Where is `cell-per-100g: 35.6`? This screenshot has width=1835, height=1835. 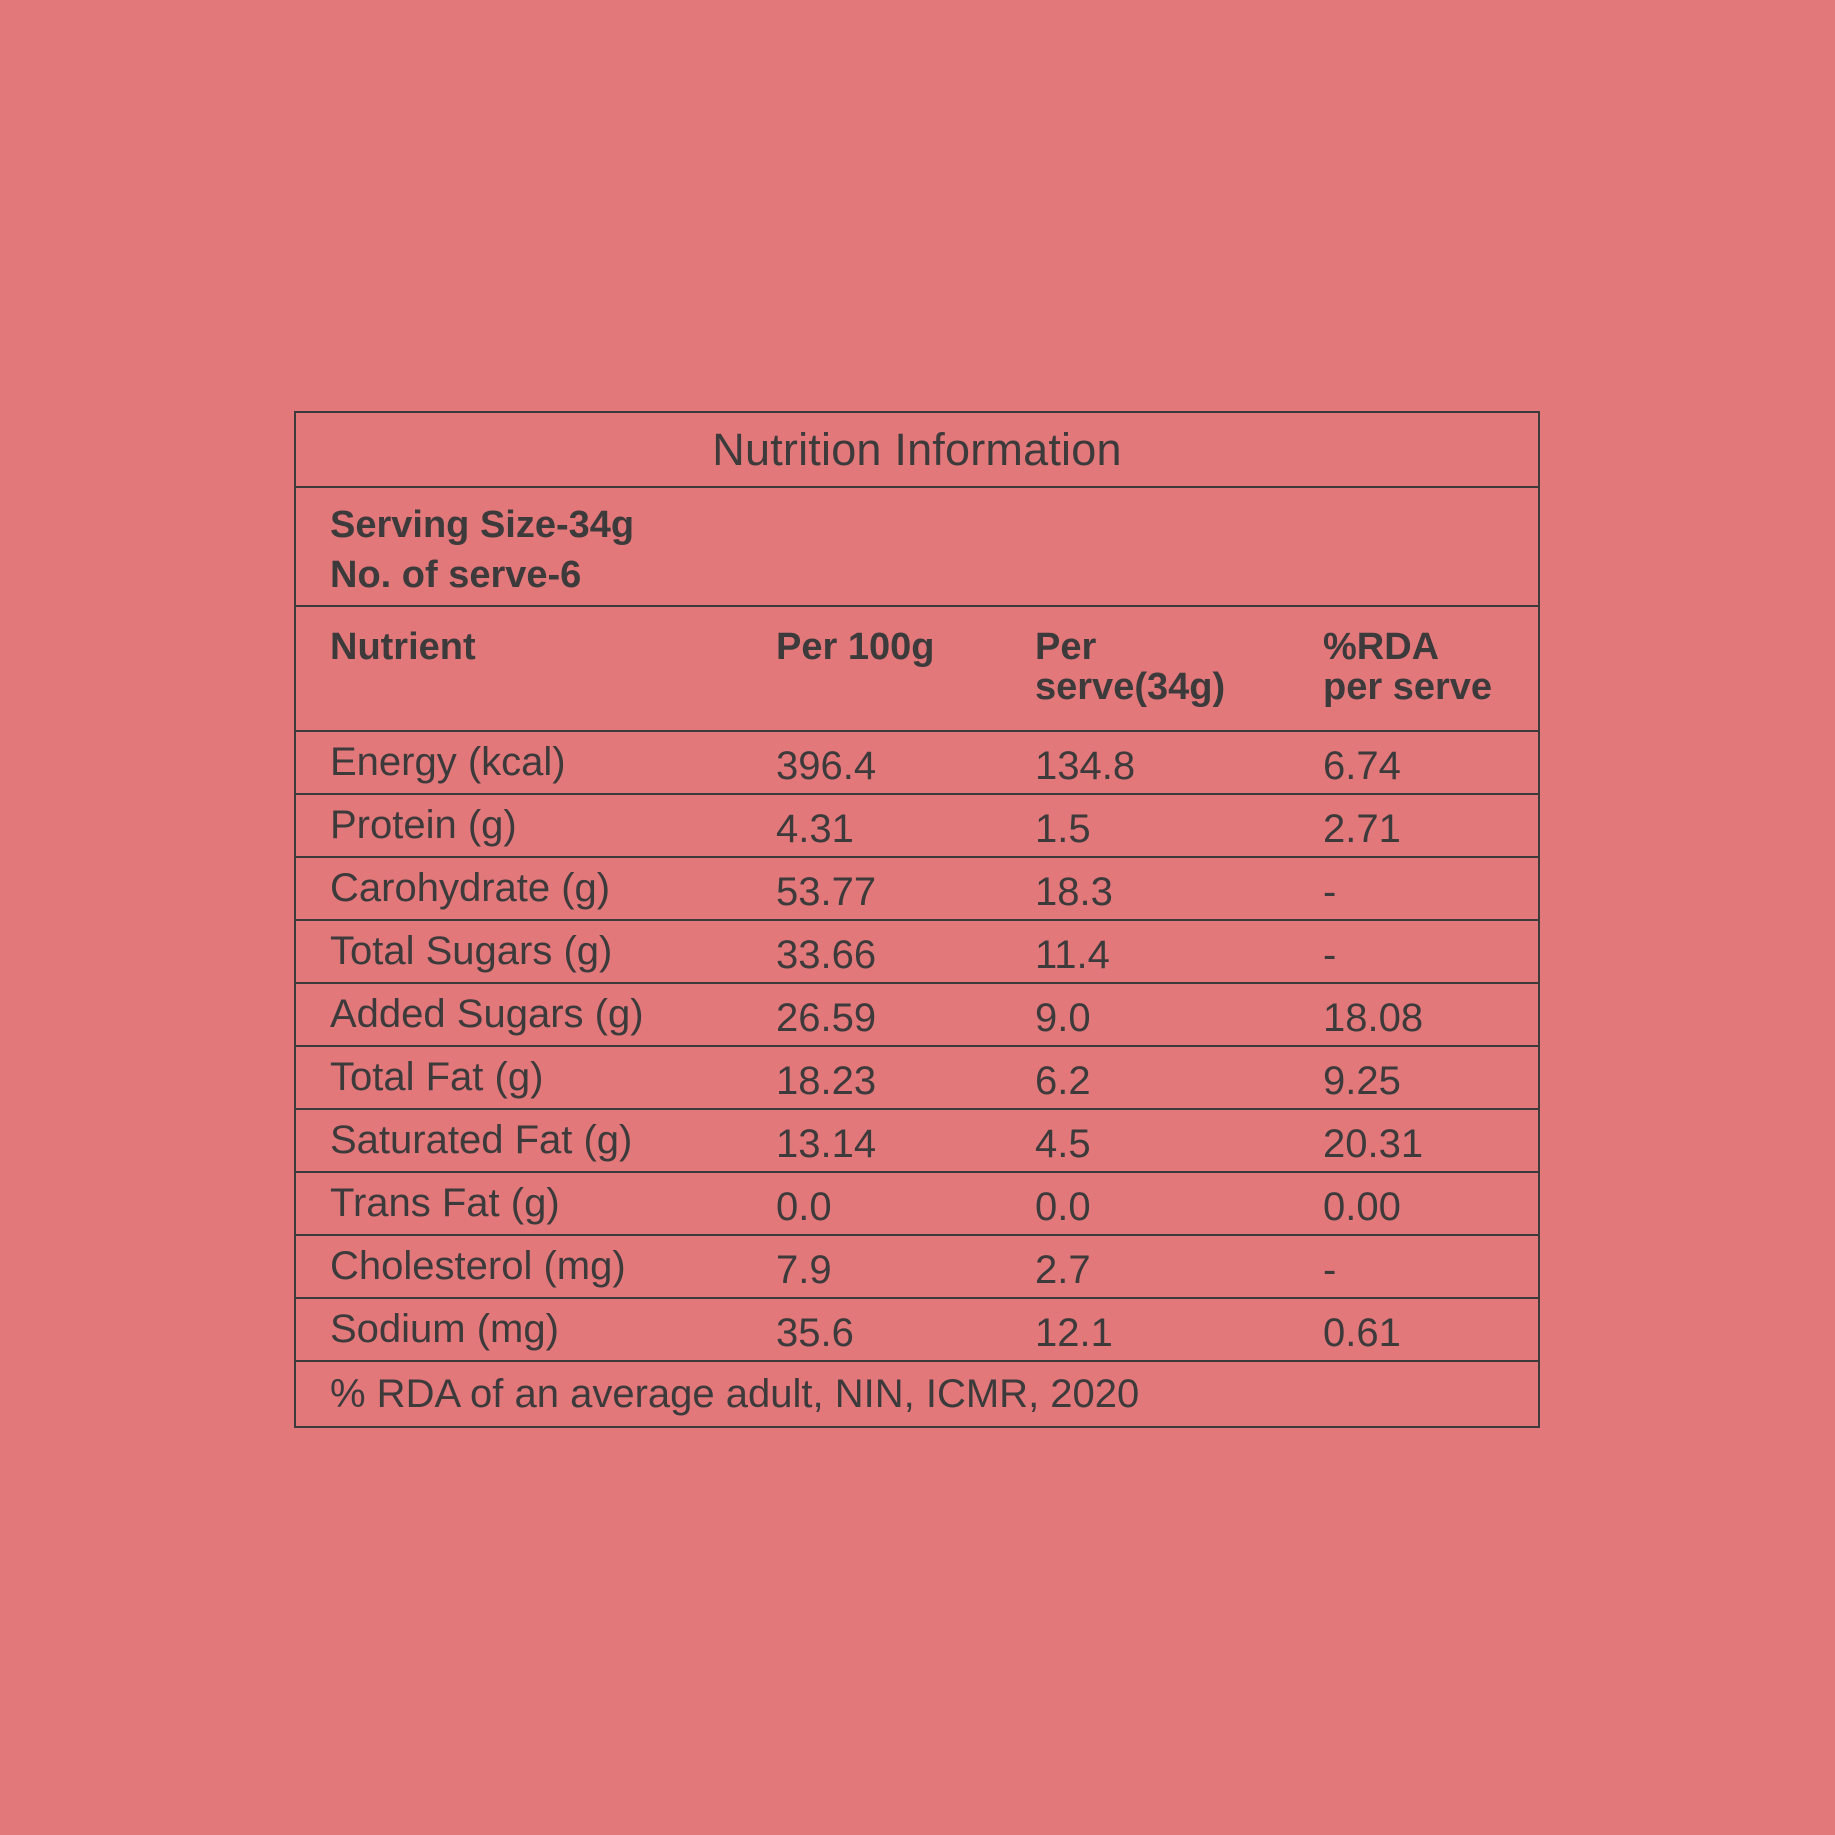 cell-per-100g: 35.6 is located at coordinates (815, 1333).